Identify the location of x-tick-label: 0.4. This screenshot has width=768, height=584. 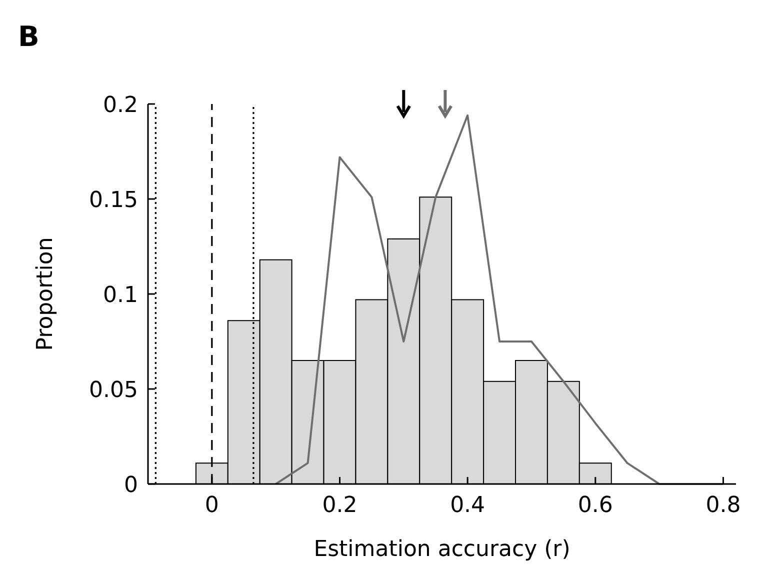
(468, 505).